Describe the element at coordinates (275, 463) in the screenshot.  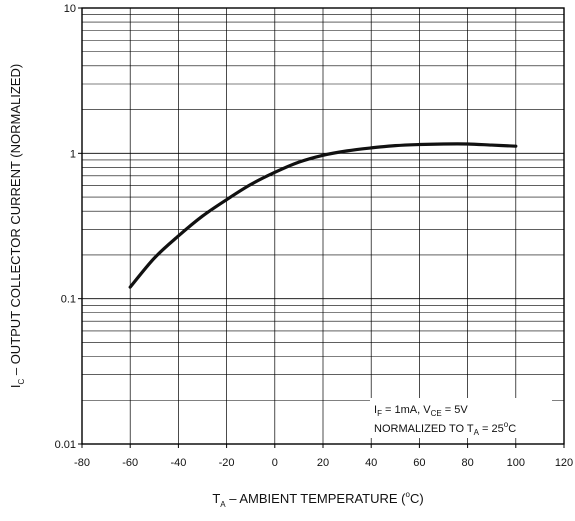
I see `x-tick-label: 0` at that location.